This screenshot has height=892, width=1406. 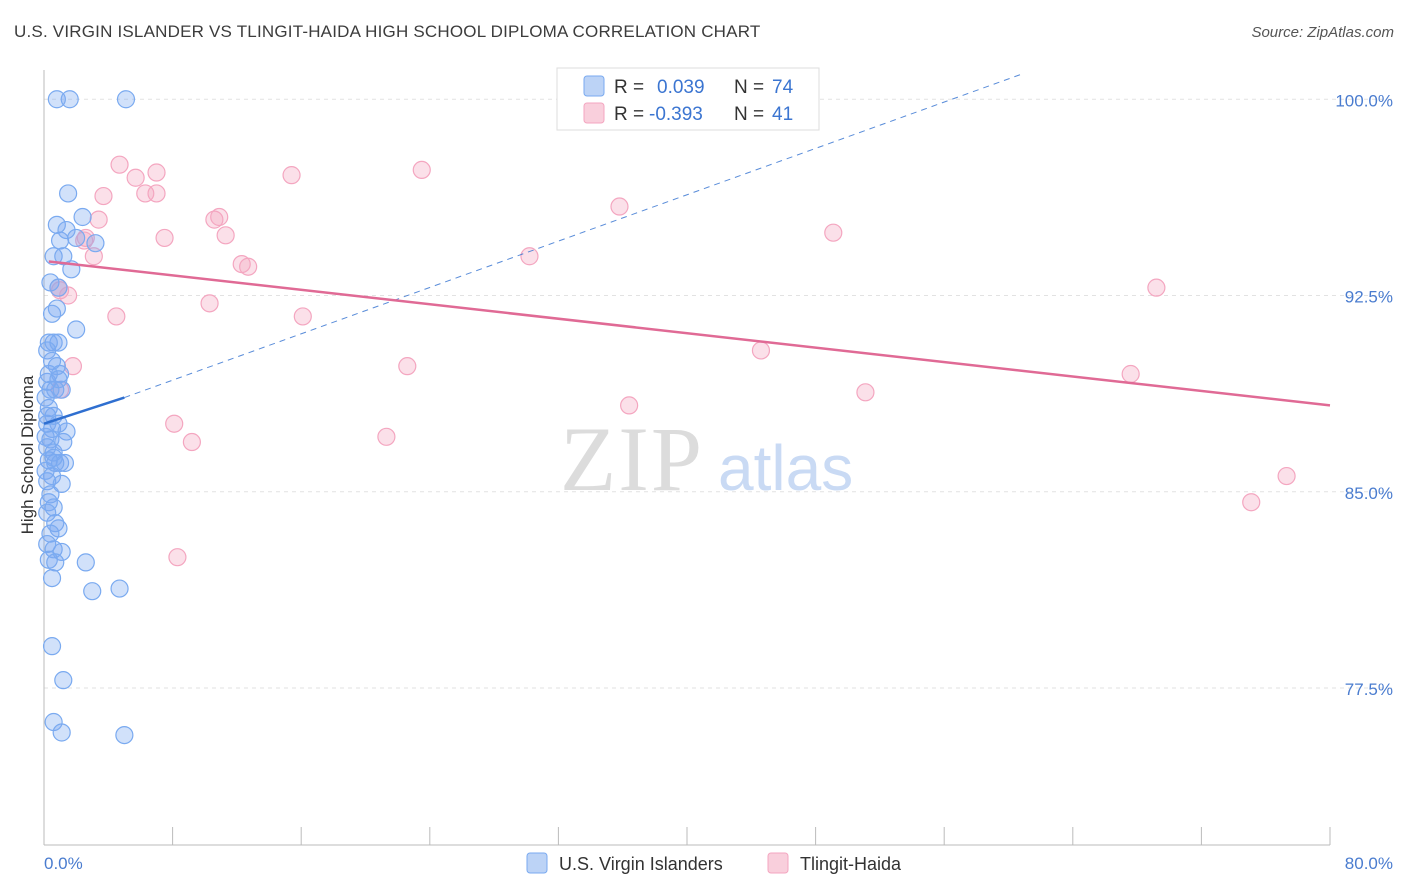 I want to click on watermark-zip: ZIP, so click(x=632, y=459).